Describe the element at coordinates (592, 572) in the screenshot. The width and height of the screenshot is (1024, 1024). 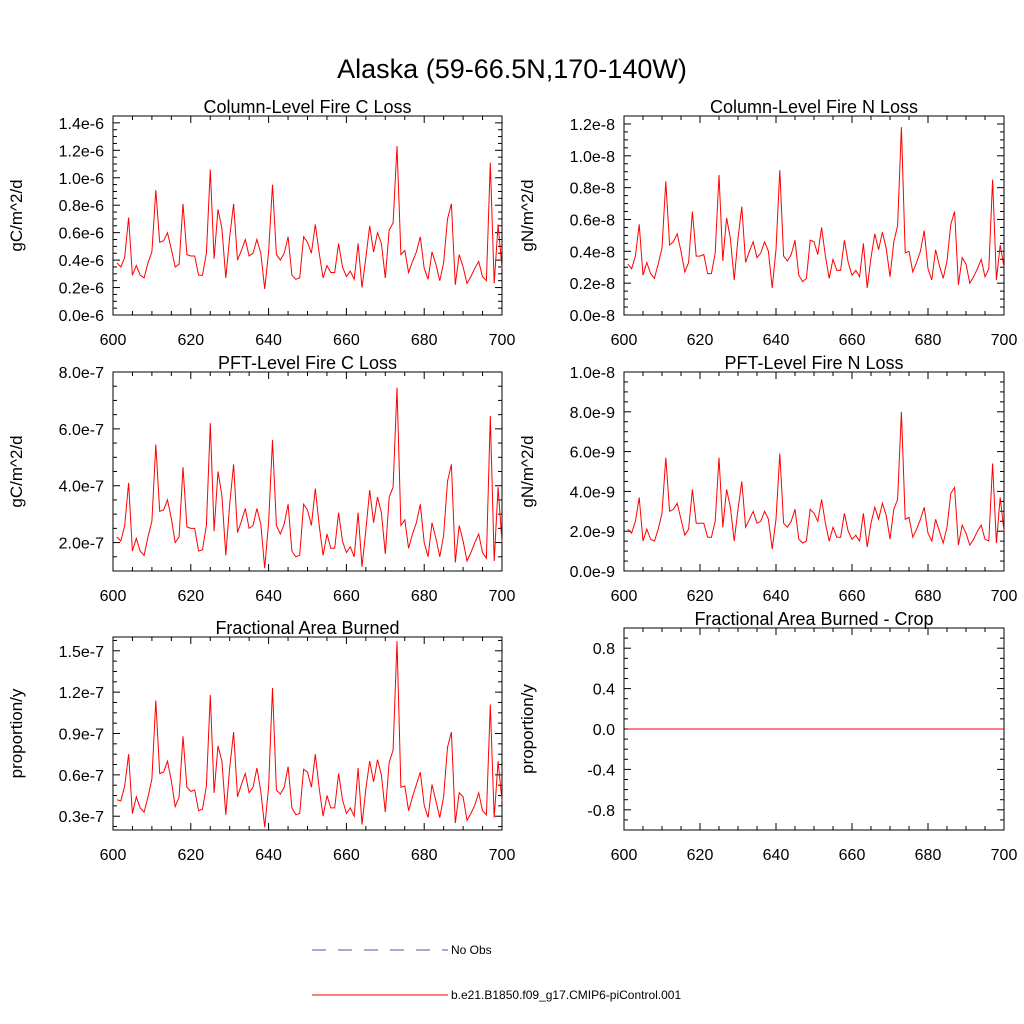
I see `y-tick-label: 0.0e-9` at that location.